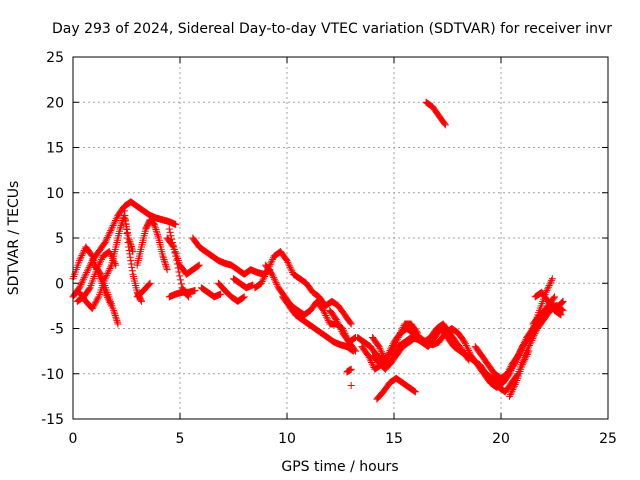 The image size is (640, 480). What do you see at coordinates (343, 439) in the screenshot?
I see `x-tick-labels: 0 5 10 15 20 25` at bounding box center [343, 439].